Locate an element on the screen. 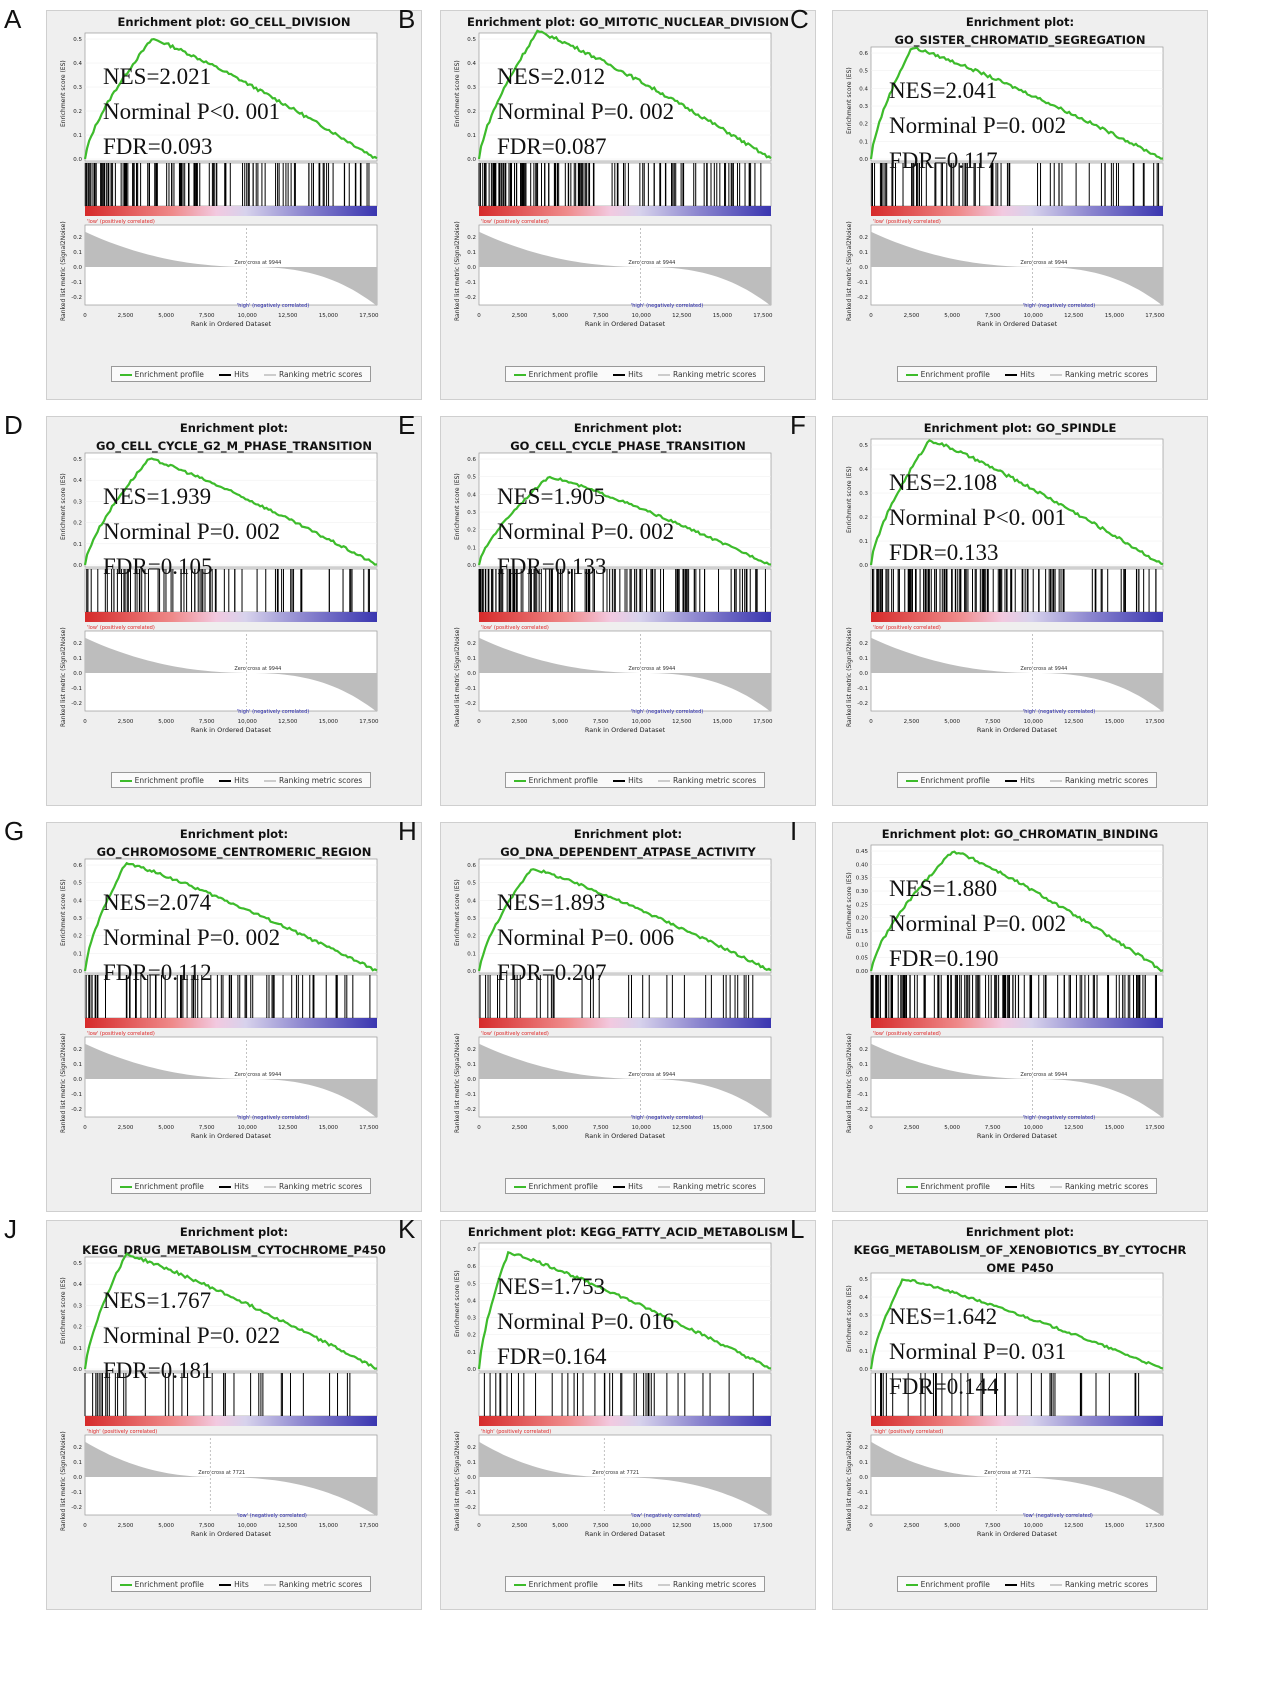 The height and width of the screenshot is (1683, 1272). nes-value: NES=2.074 is located at coordinates (157, 902).